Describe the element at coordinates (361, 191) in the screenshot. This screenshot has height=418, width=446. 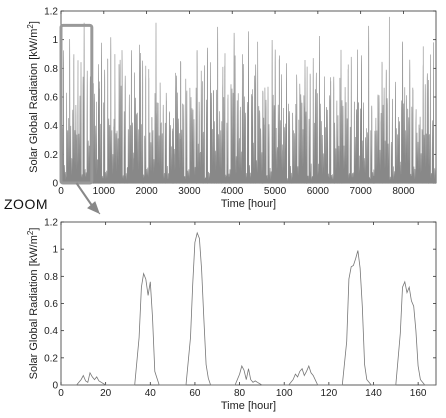
I see `overview-x-tick-label: 7000` at that location.